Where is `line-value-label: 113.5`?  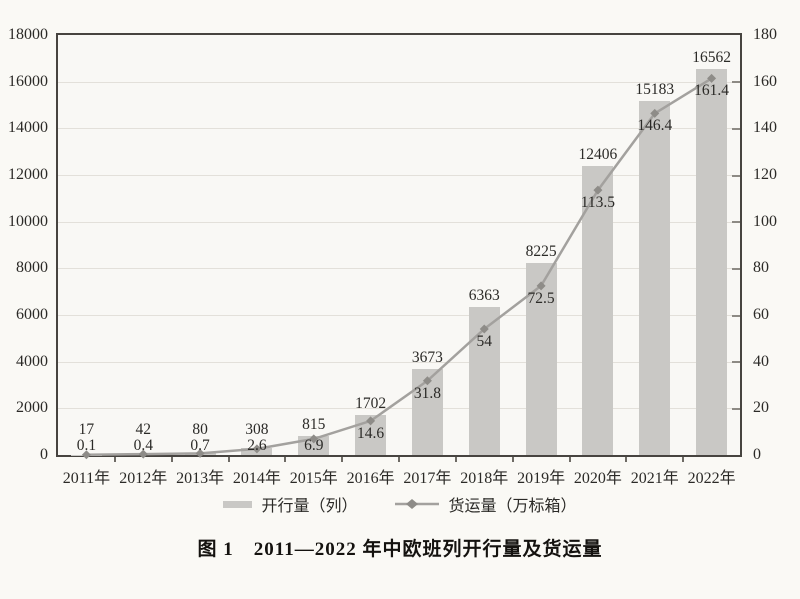
line-value-label: 113.5 is located at coordinates (598, 203).